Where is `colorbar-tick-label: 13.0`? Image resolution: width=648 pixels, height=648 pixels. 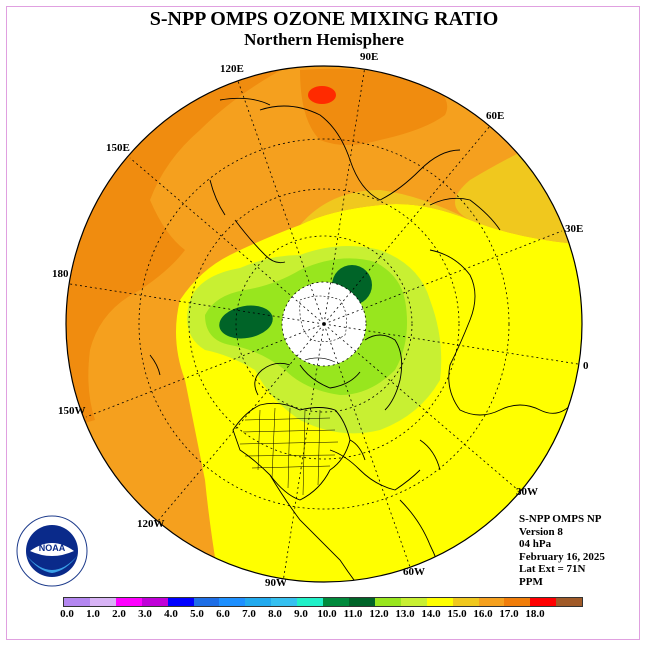 colorbar-tick-label: 13.0 is located at coordinates (405, 614).